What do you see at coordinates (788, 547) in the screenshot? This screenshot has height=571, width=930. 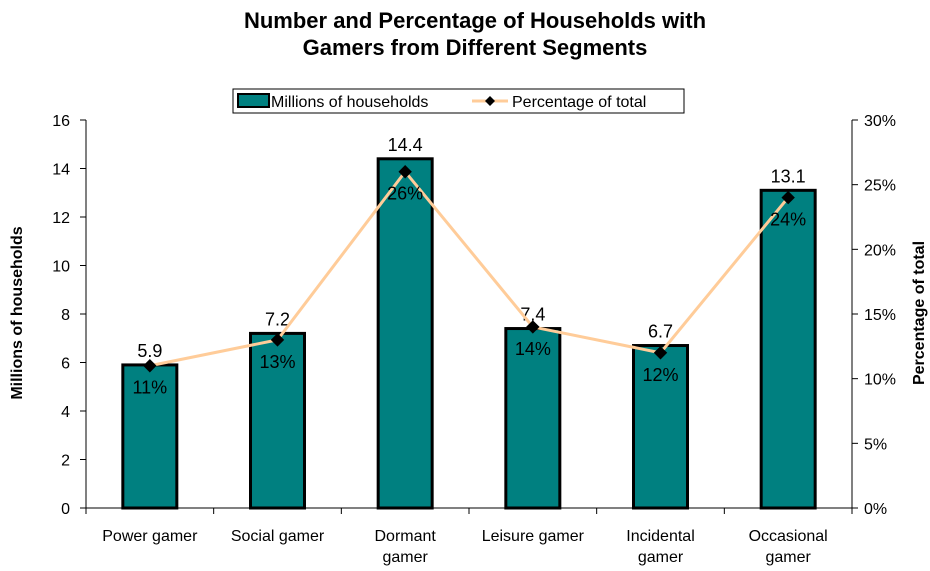 I see `category-label: Occasional gamer` at bounding box center [788, 547].